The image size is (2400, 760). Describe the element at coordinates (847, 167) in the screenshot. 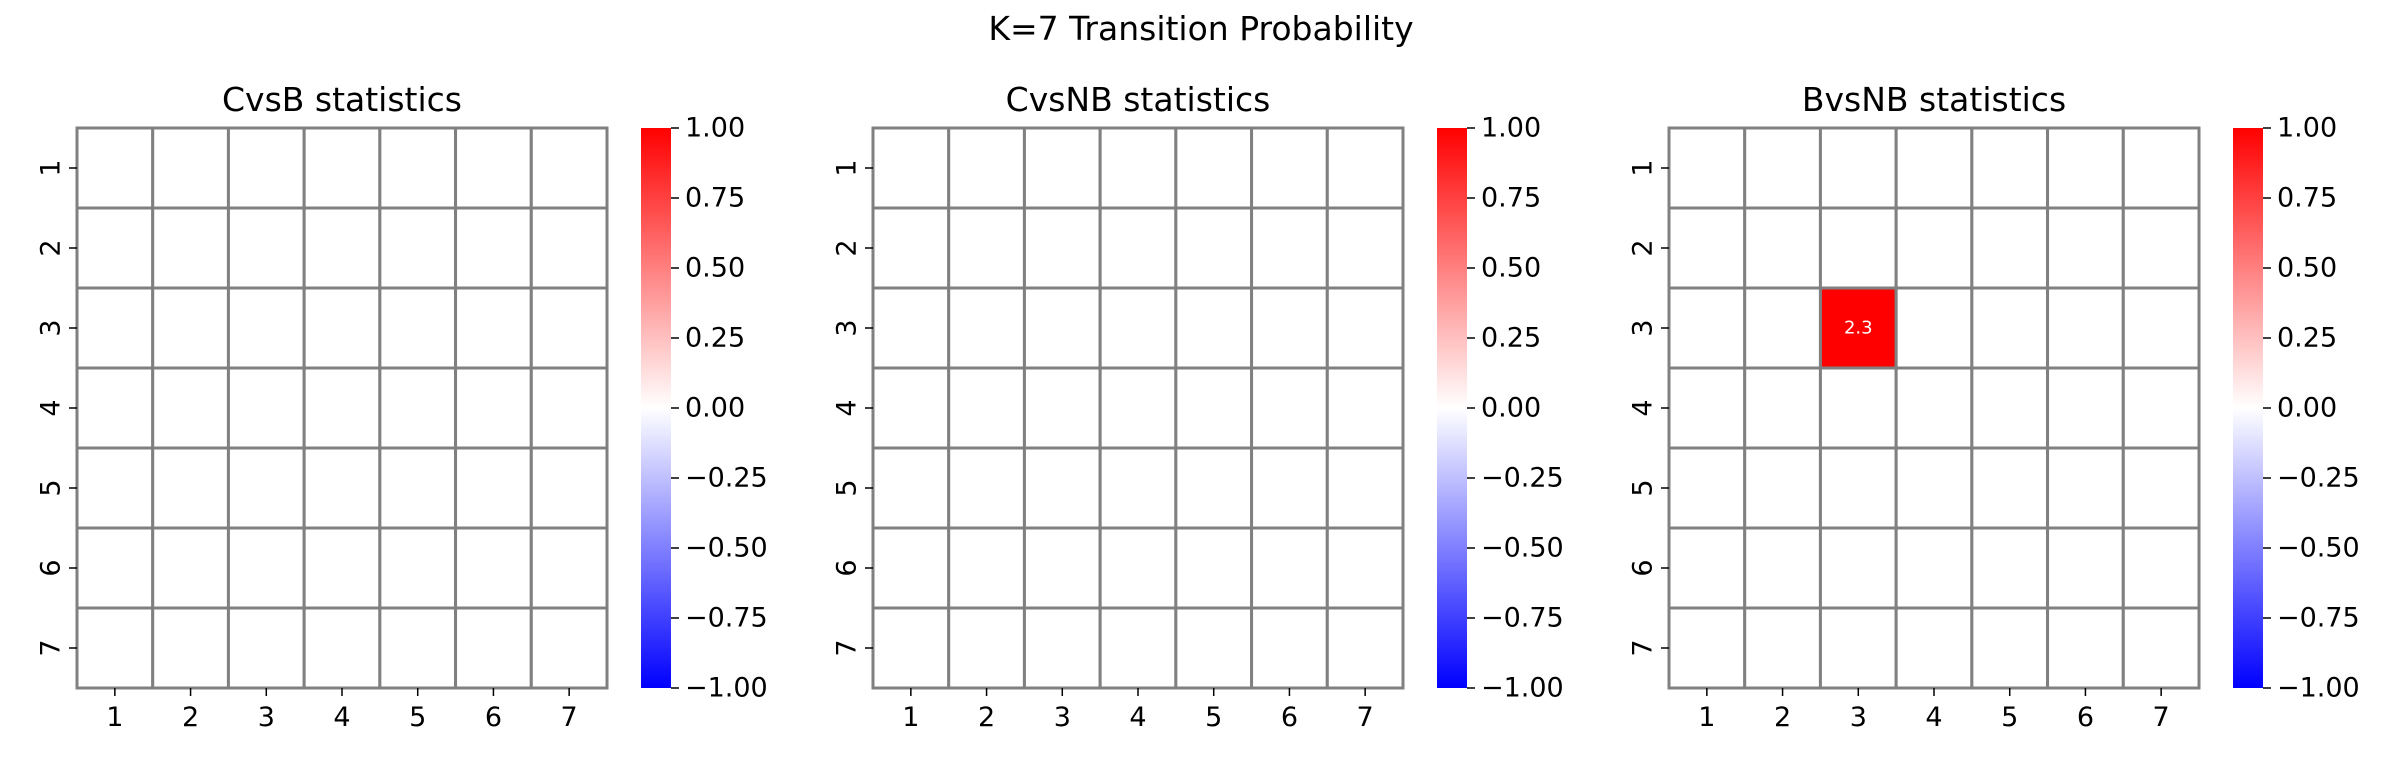

I see `y-tick-label: 1` at that location.